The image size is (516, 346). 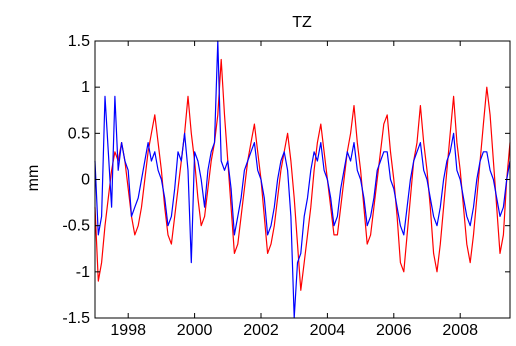 I want to click on x-tick-label: 2000, so click(x=195, y=330).